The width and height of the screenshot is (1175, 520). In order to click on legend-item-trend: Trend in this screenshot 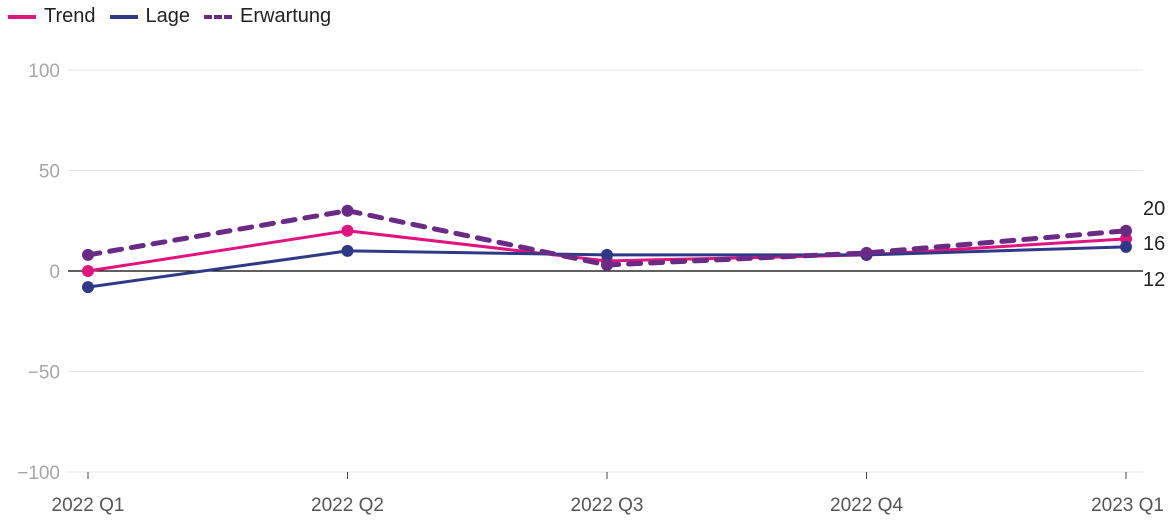, I will do `click(52, 16)`.